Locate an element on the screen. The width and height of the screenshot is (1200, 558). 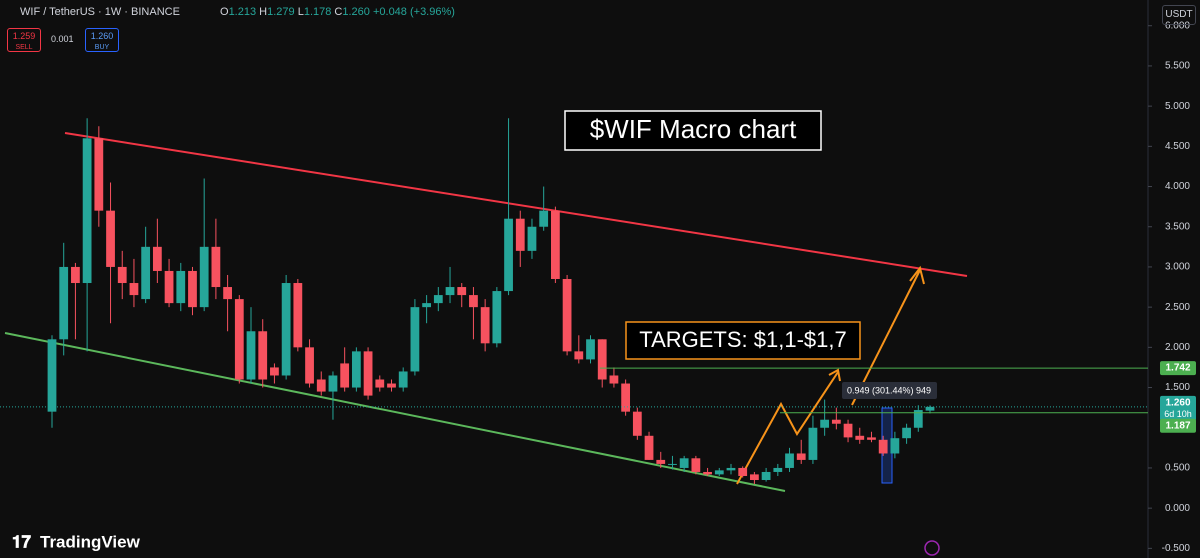
price-label: 1.260 is located at coordinates (1177, 402).